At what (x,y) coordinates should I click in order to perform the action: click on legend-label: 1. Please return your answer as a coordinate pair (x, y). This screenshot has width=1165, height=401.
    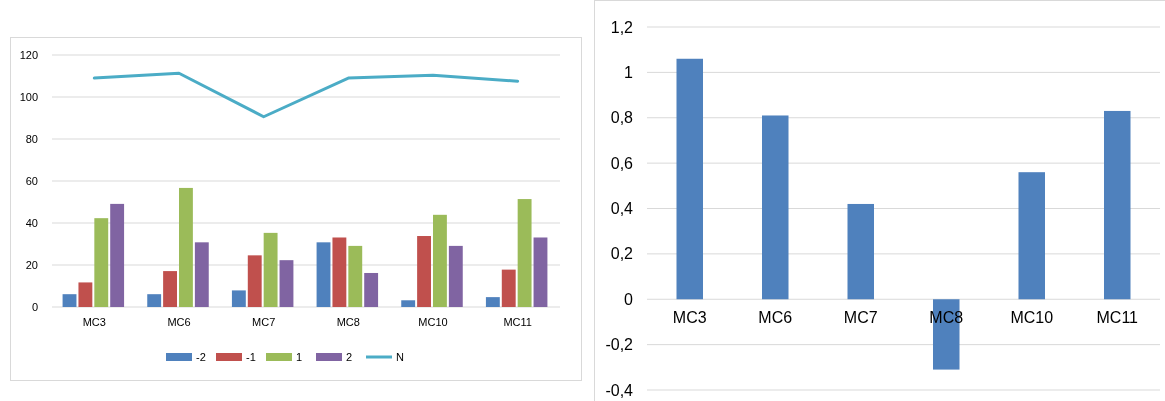
    Looking at the image, I should click on (299, 356).